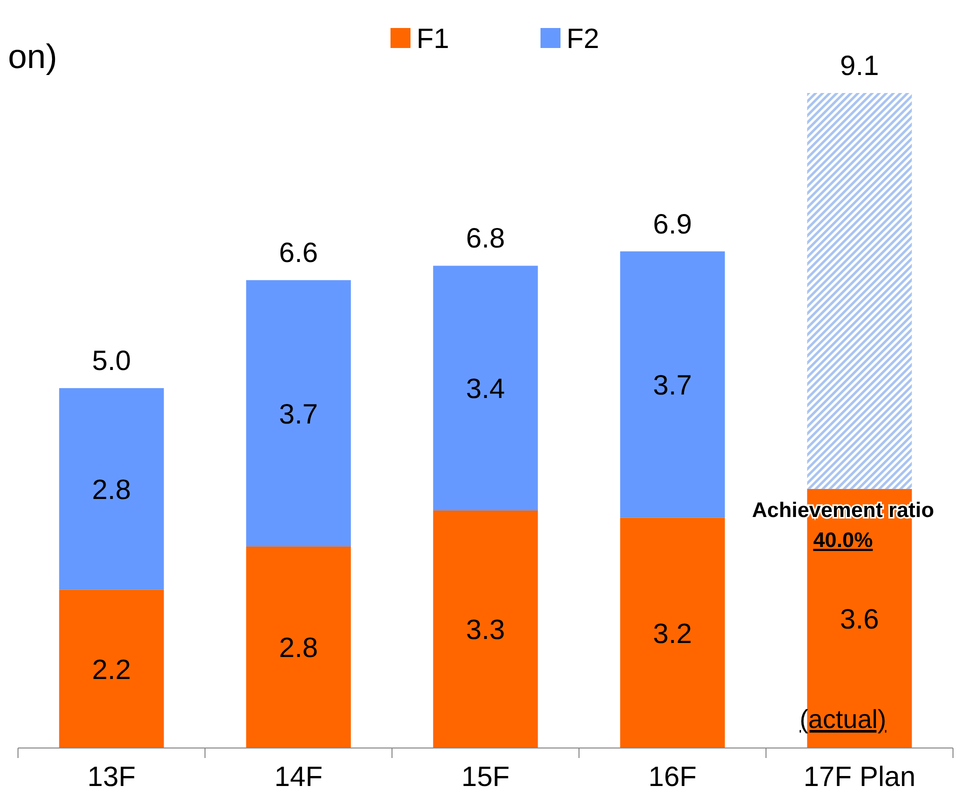 The width and height of the screenshot is (963, 803). Describe the element at coordinates (485, 238) in the screenshot. I see `total-label: 6.8` at that location.